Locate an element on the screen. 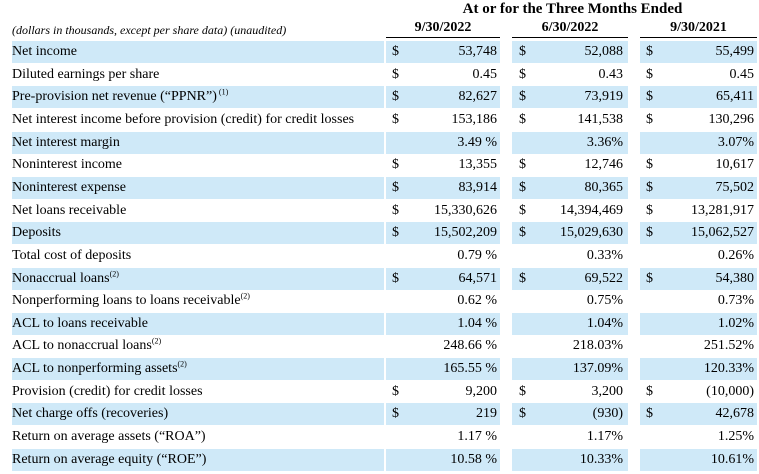 This screenshot has width=759, height=474. row-label-text: Deposits is located at coordinates (36, 233).